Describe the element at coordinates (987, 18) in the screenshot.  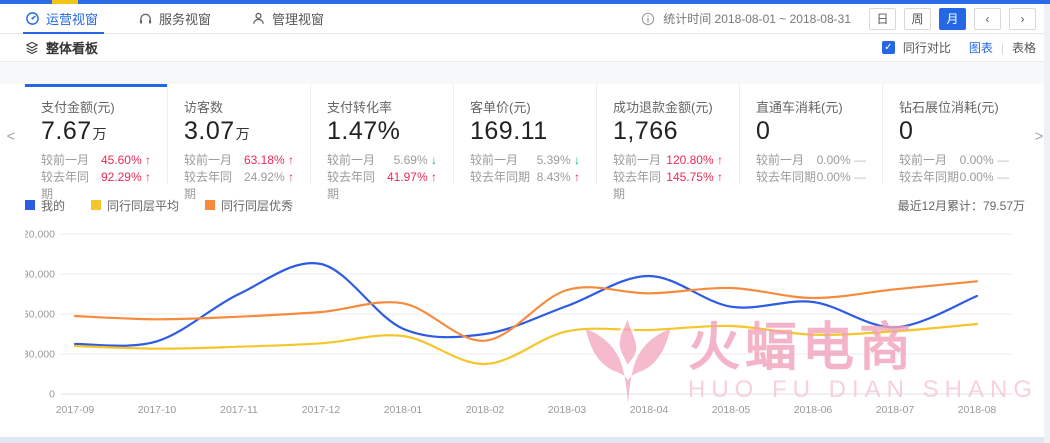
I see `prev-period-button: ‹` at that location.